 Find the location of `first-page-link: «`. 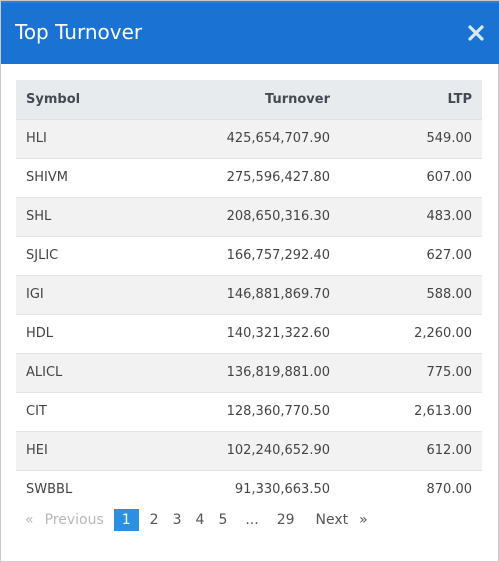

first-page-link: « is located at coordinates (29, 520).